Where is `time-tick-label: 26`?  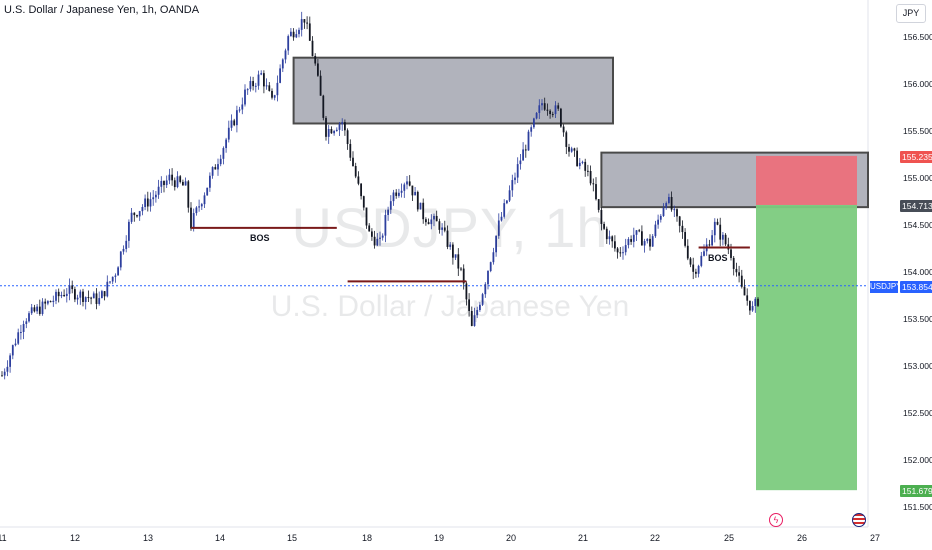
time-tick-label: 26 is located at coordinates (802, 538).